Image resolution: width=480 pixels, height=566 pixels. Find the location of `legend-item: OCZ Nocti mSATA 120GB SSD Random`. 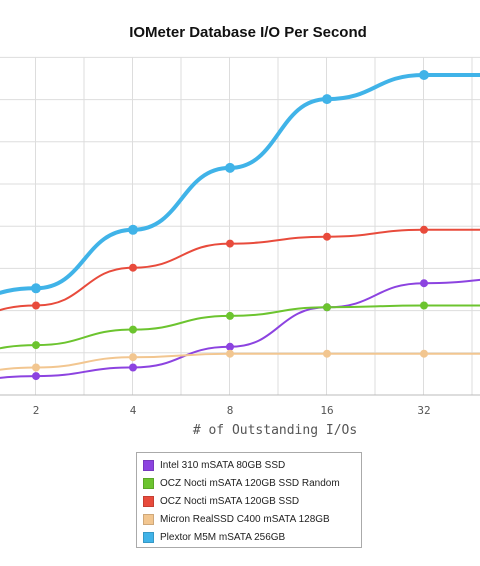

legend-item: OCZ Nocti mSATA 120GB SSD Random is located at coordinates (252, 483).